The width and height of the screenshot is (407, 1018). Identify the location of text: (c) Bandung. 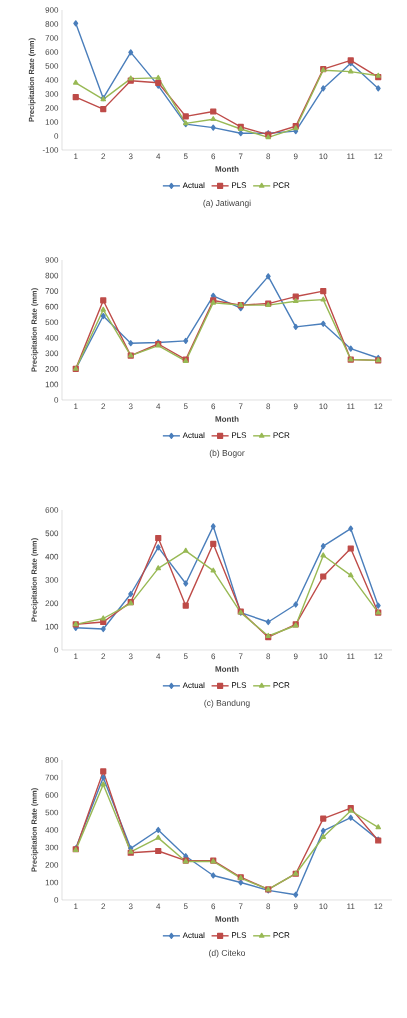
(227, 703).